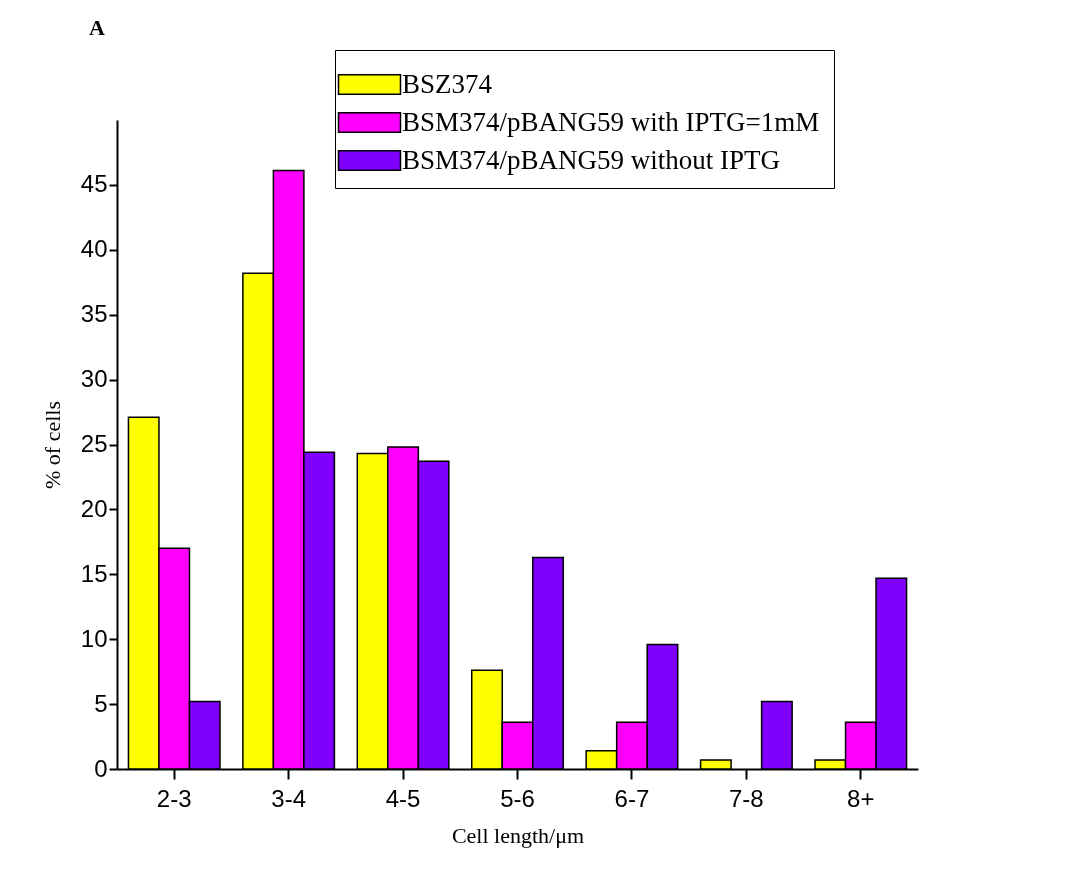 Image resolution: width=1069 pixels, height=878 pixels. Describe the element at coordinates (52, 445) in the screenshot. I see `y-axis-title: % of cells` at that location.